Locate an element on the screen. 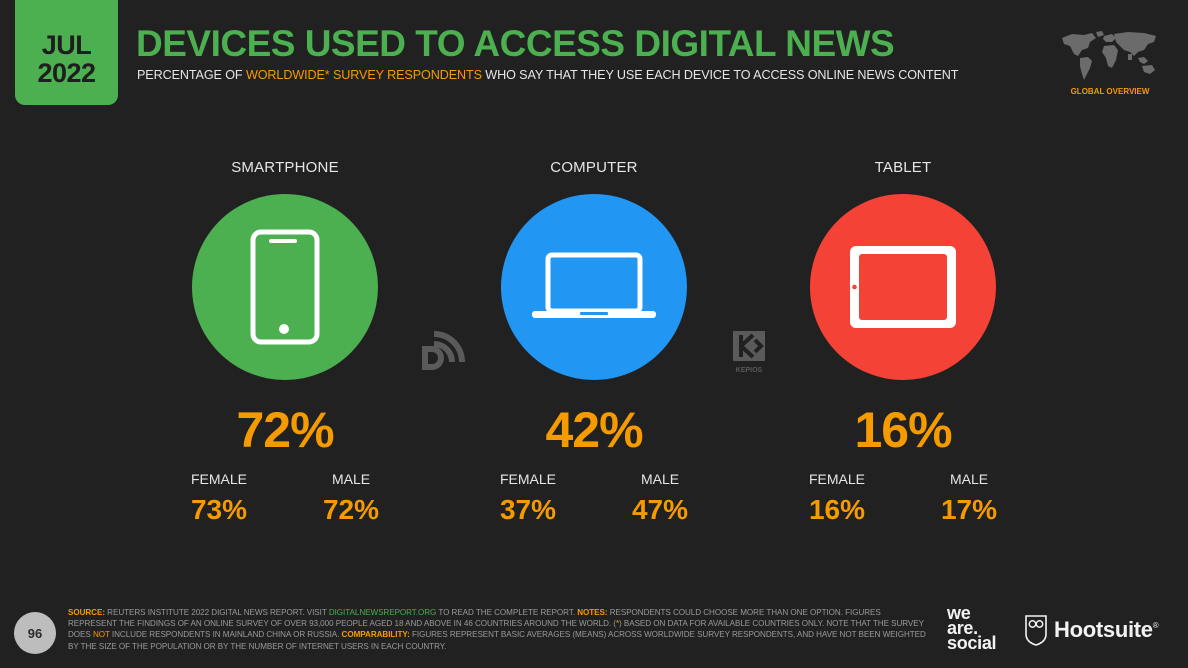  source-text-2: TO READ THE COMPLETE REPORT. is located at coordinates (507, 612).